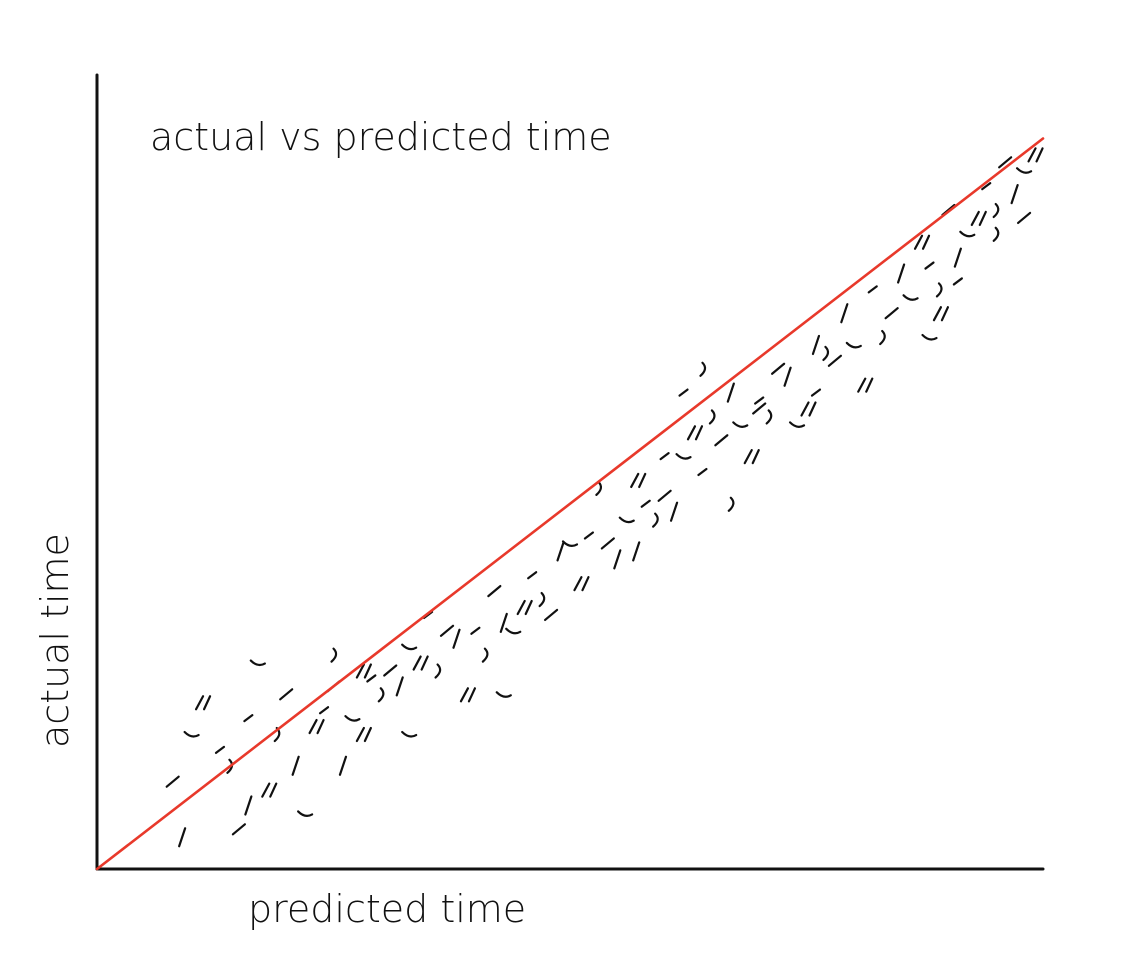 The width and height of the screenshot is (1123, 967). What do you see at coordinates (387, 909) in the screenshot?
I see `x-axis-label: predicted time` at bounding box center [387, 909].